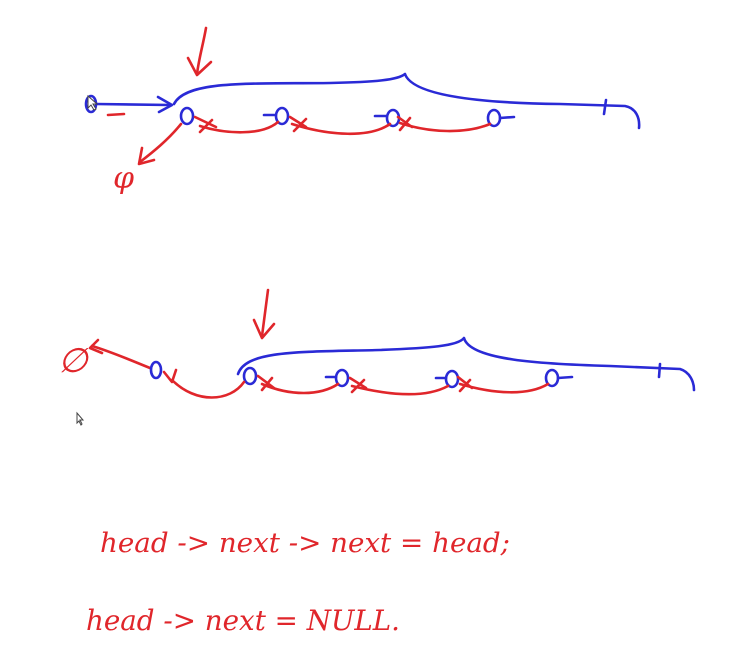 This screenshot has width=746, height=671. I want to click on null-symbol-2: ∅, so click(73, 361).